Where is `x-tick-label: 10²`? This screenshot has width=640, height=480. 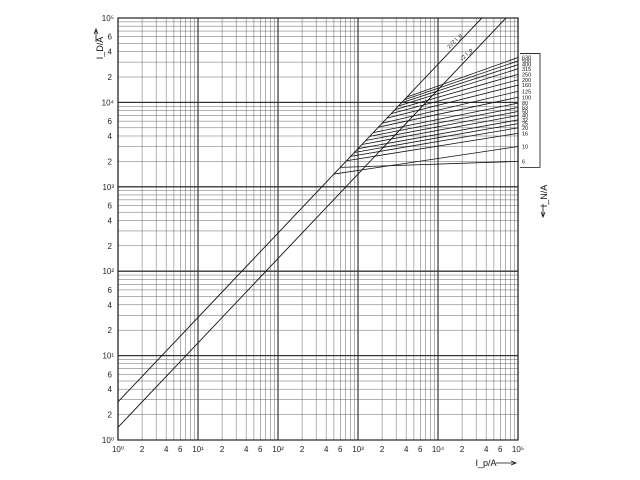 x-tick-label: 10² is located at coordinates (278, 449).